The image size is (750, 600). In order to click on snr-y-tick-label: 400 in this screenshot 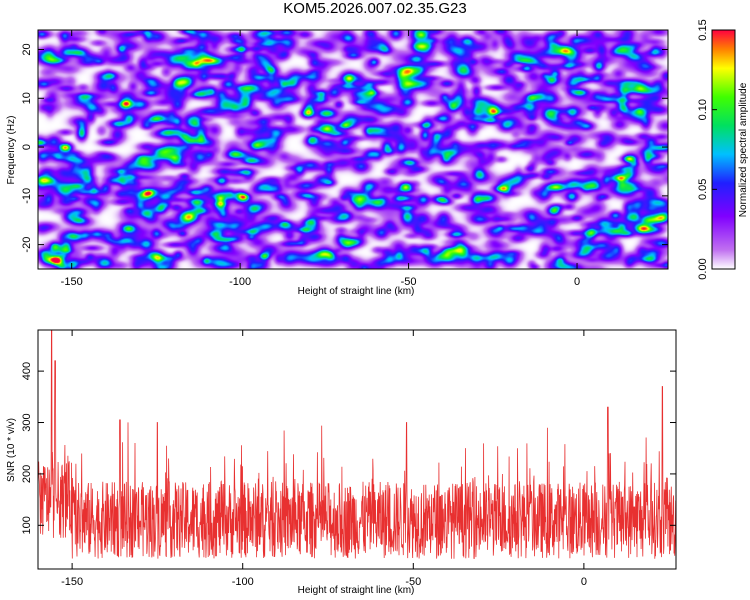, I will do `click(27, 371)`.